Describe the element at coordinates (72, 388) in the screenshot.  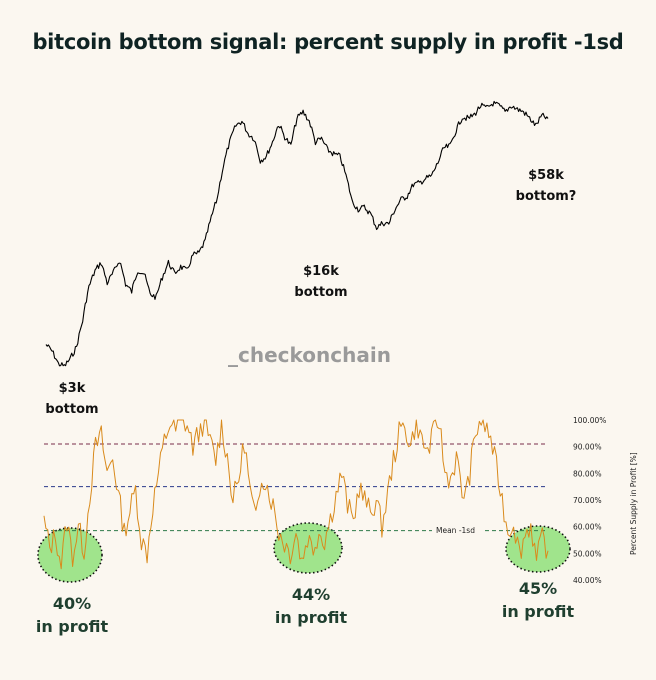
I see `price-annotation-value: $3k` at that location.